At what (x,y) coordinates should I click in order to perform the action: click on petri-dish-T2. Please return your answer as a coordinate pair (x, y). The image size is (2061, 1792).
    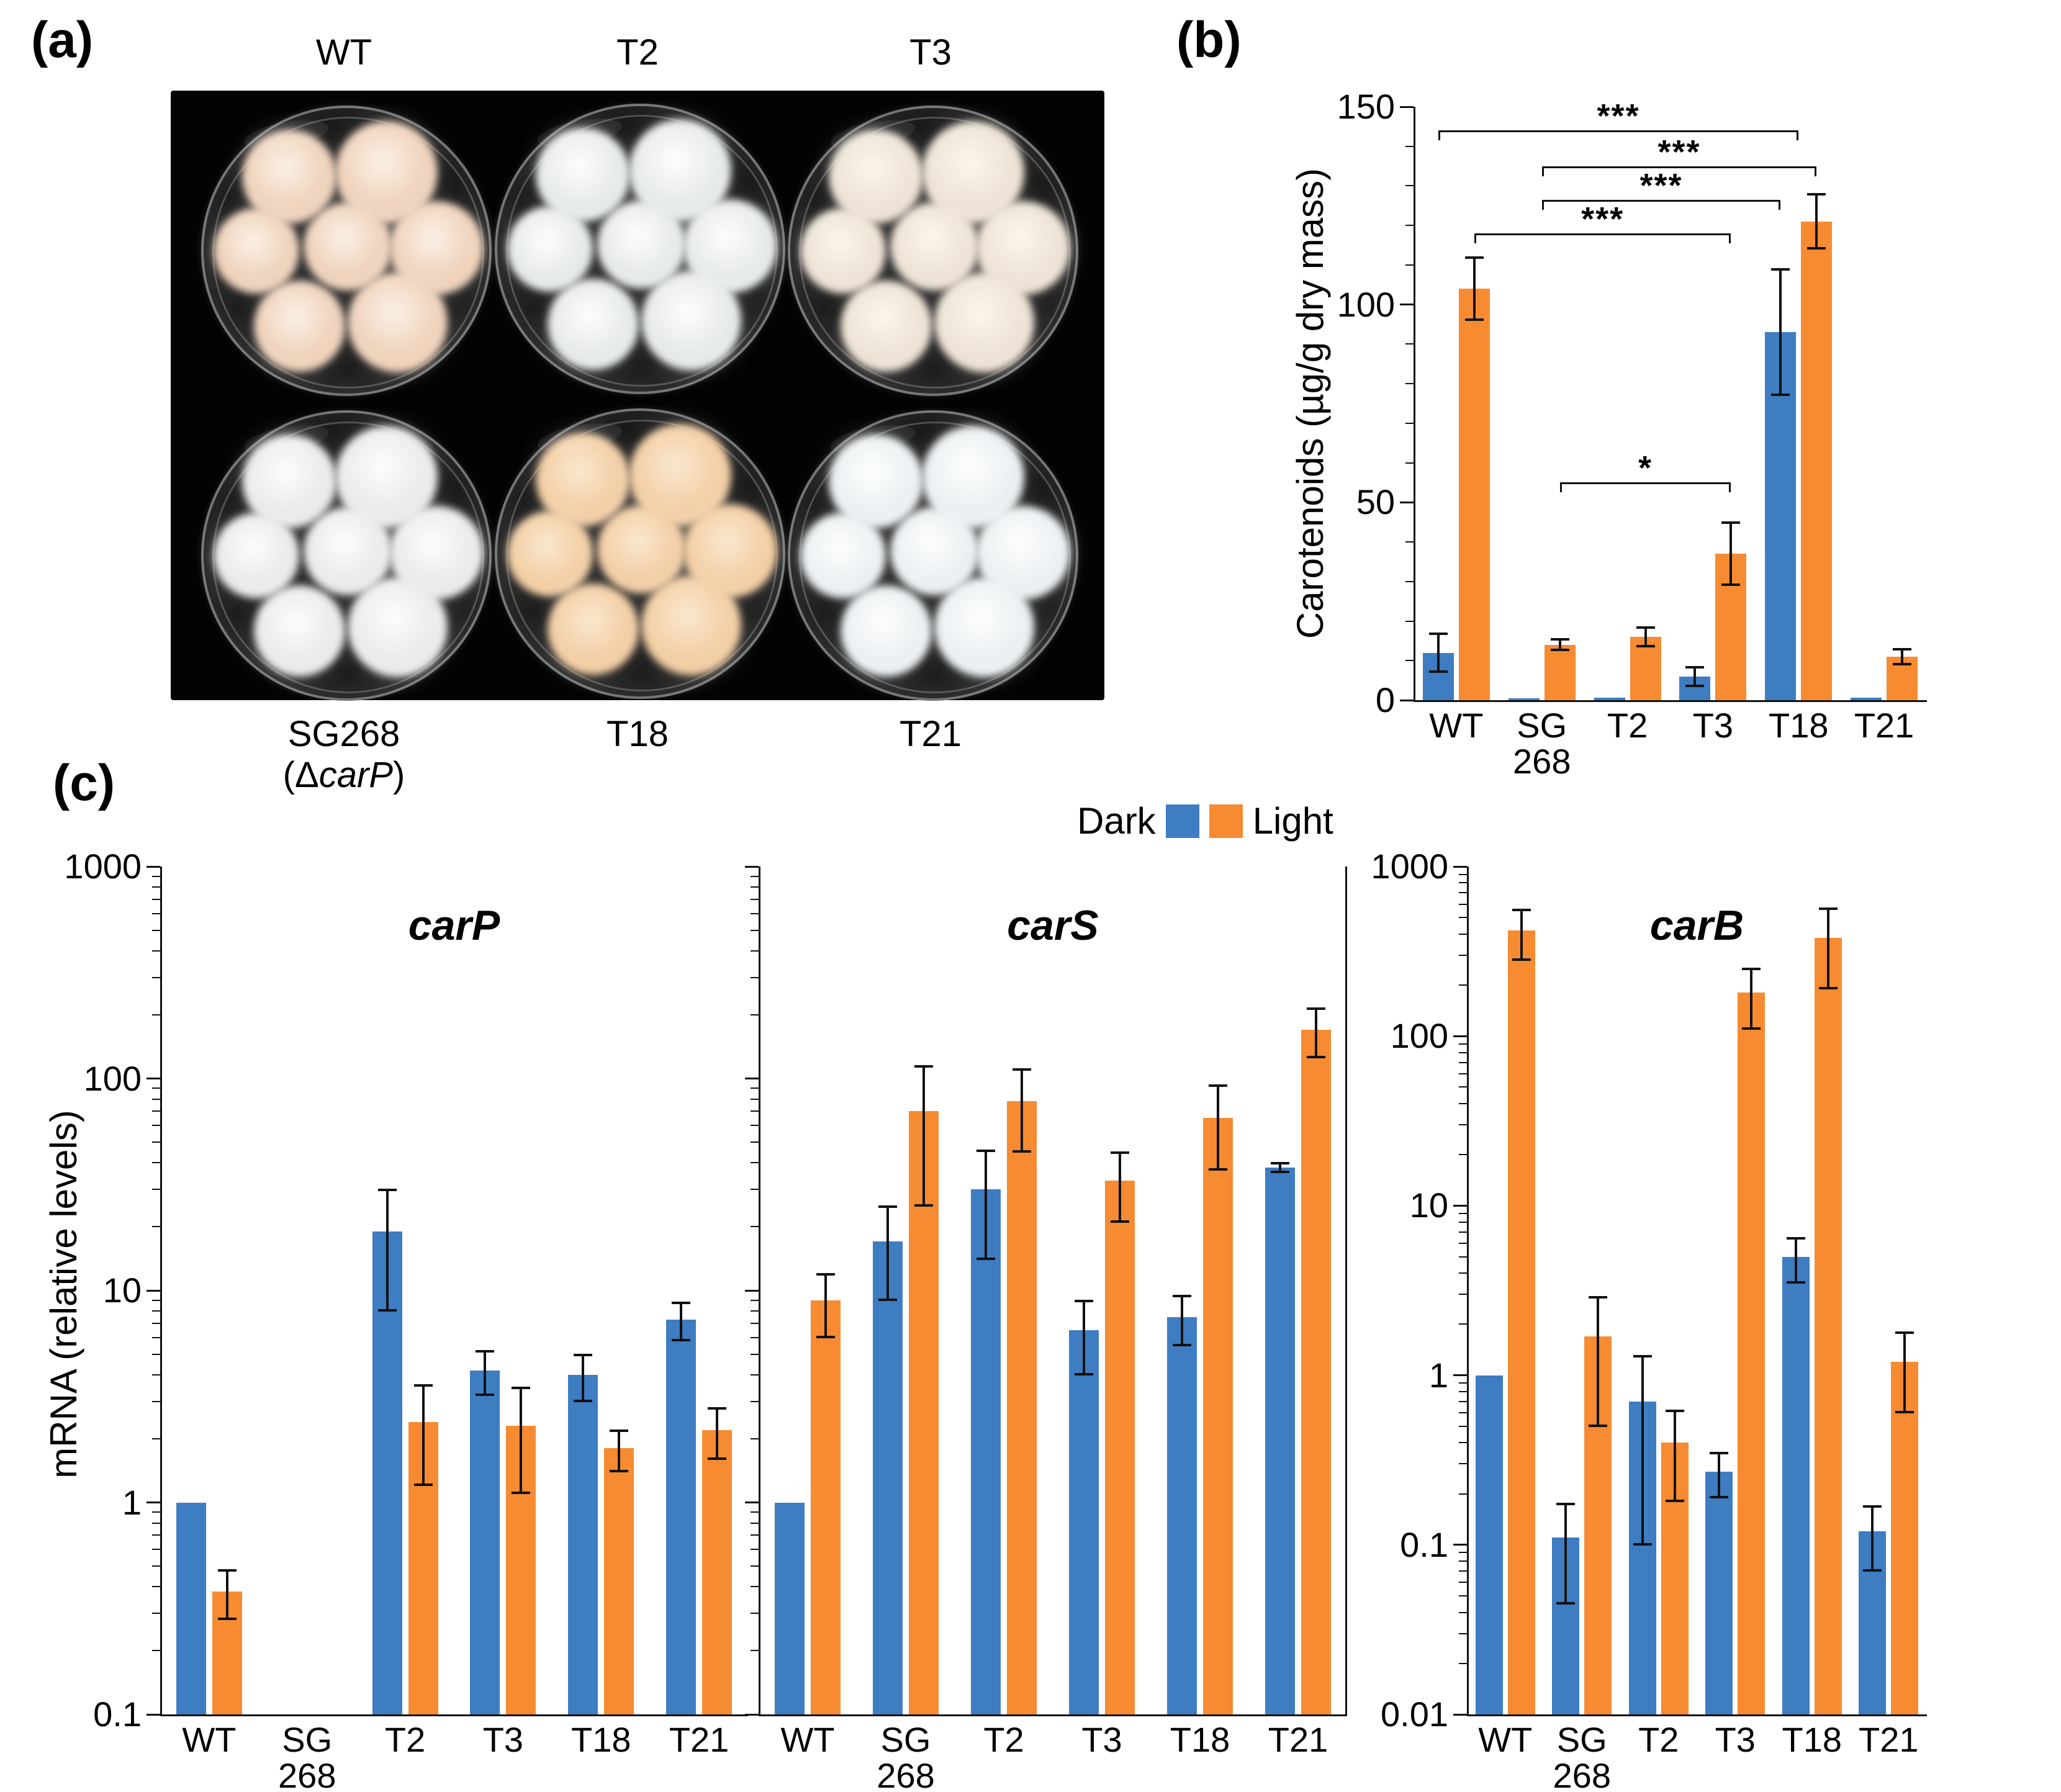
    Looking at the image, I should click on (640, 249).